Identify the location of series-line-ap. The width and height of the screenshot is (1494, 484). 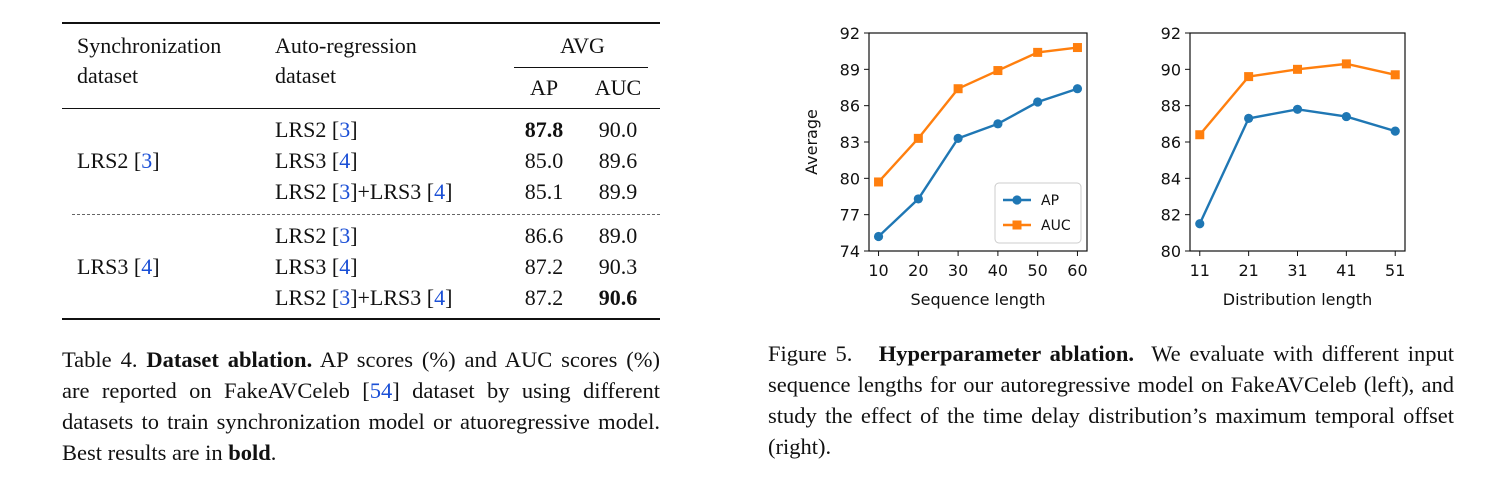
(977, 162).